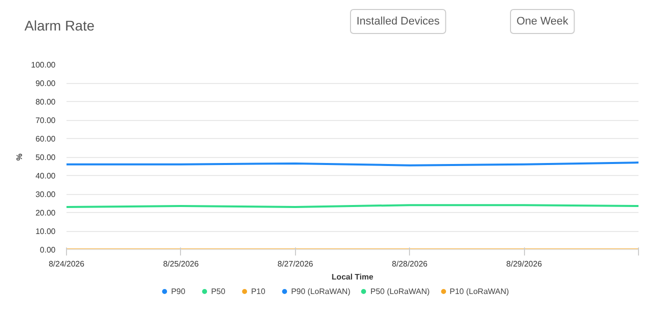  Describe the element at coordinates (45, 157) in the screenshot. I see `y-tick-label: 50.00` at that location.